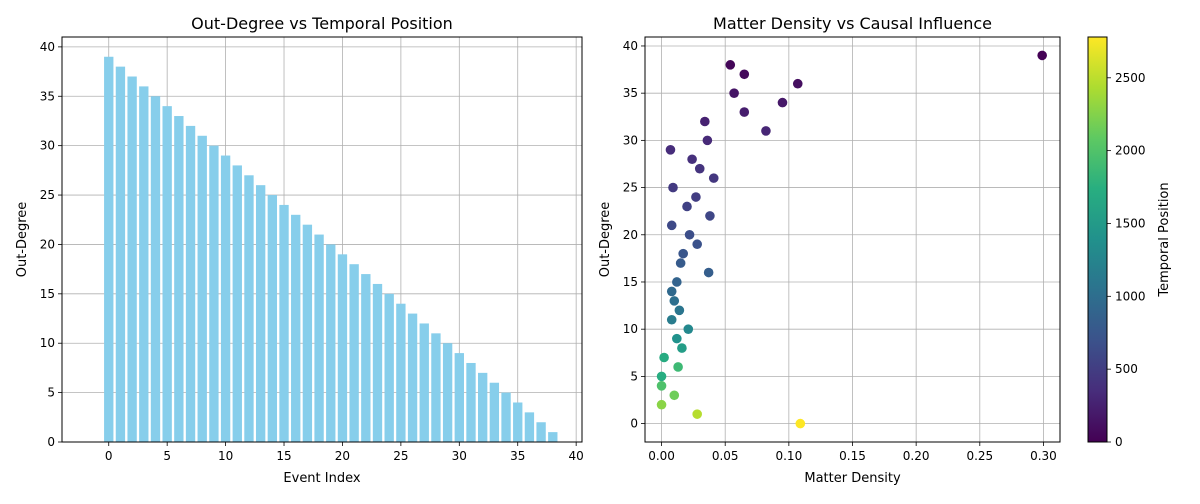 The image size is (1200, 504). What do you see at coordinates (1130, 296) in the screenshot?
I see `colorbar-tick-label: 1000` at bounding box center [1130, 296].